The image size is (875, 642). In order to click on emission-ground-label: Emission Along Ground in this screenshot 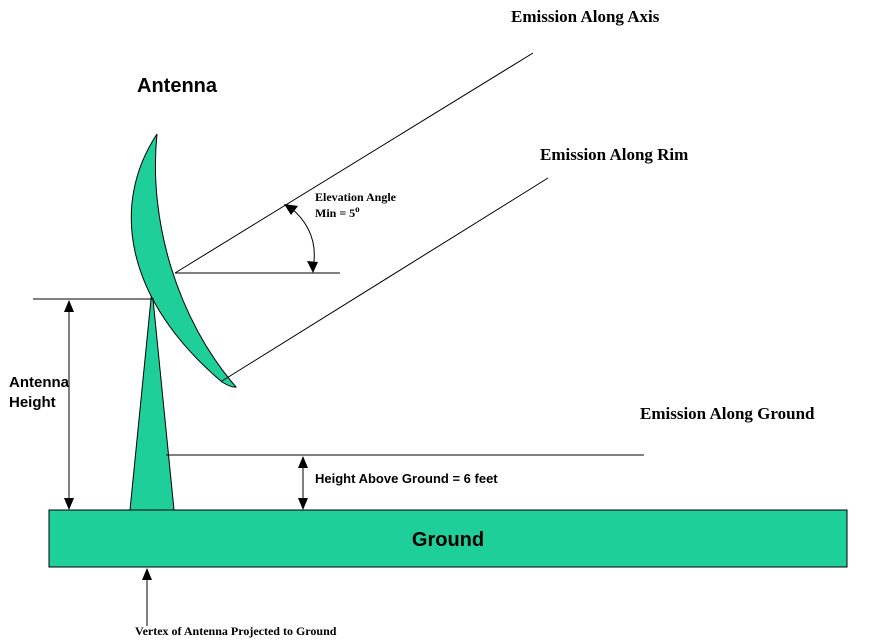, I will do `click(727, 413)`.